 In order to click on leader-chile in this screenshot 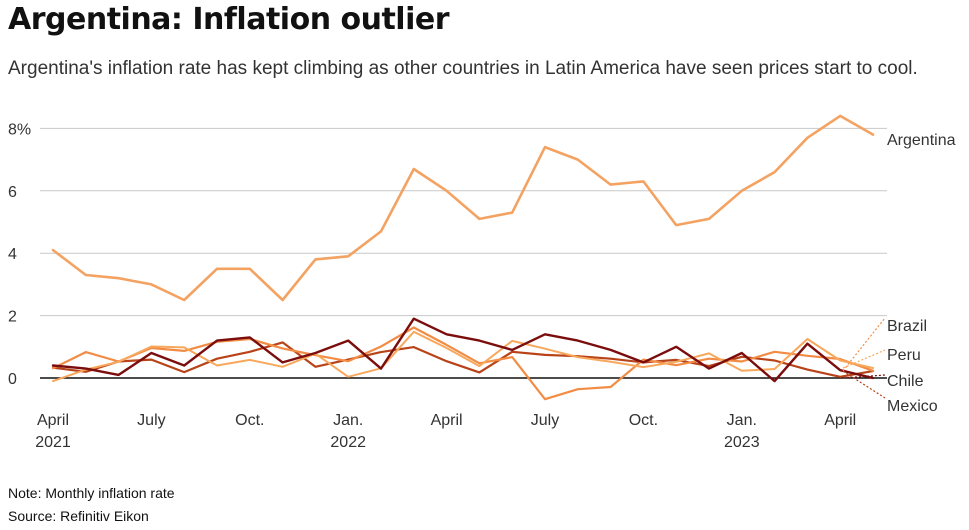, I will do `click(864, 376)`.